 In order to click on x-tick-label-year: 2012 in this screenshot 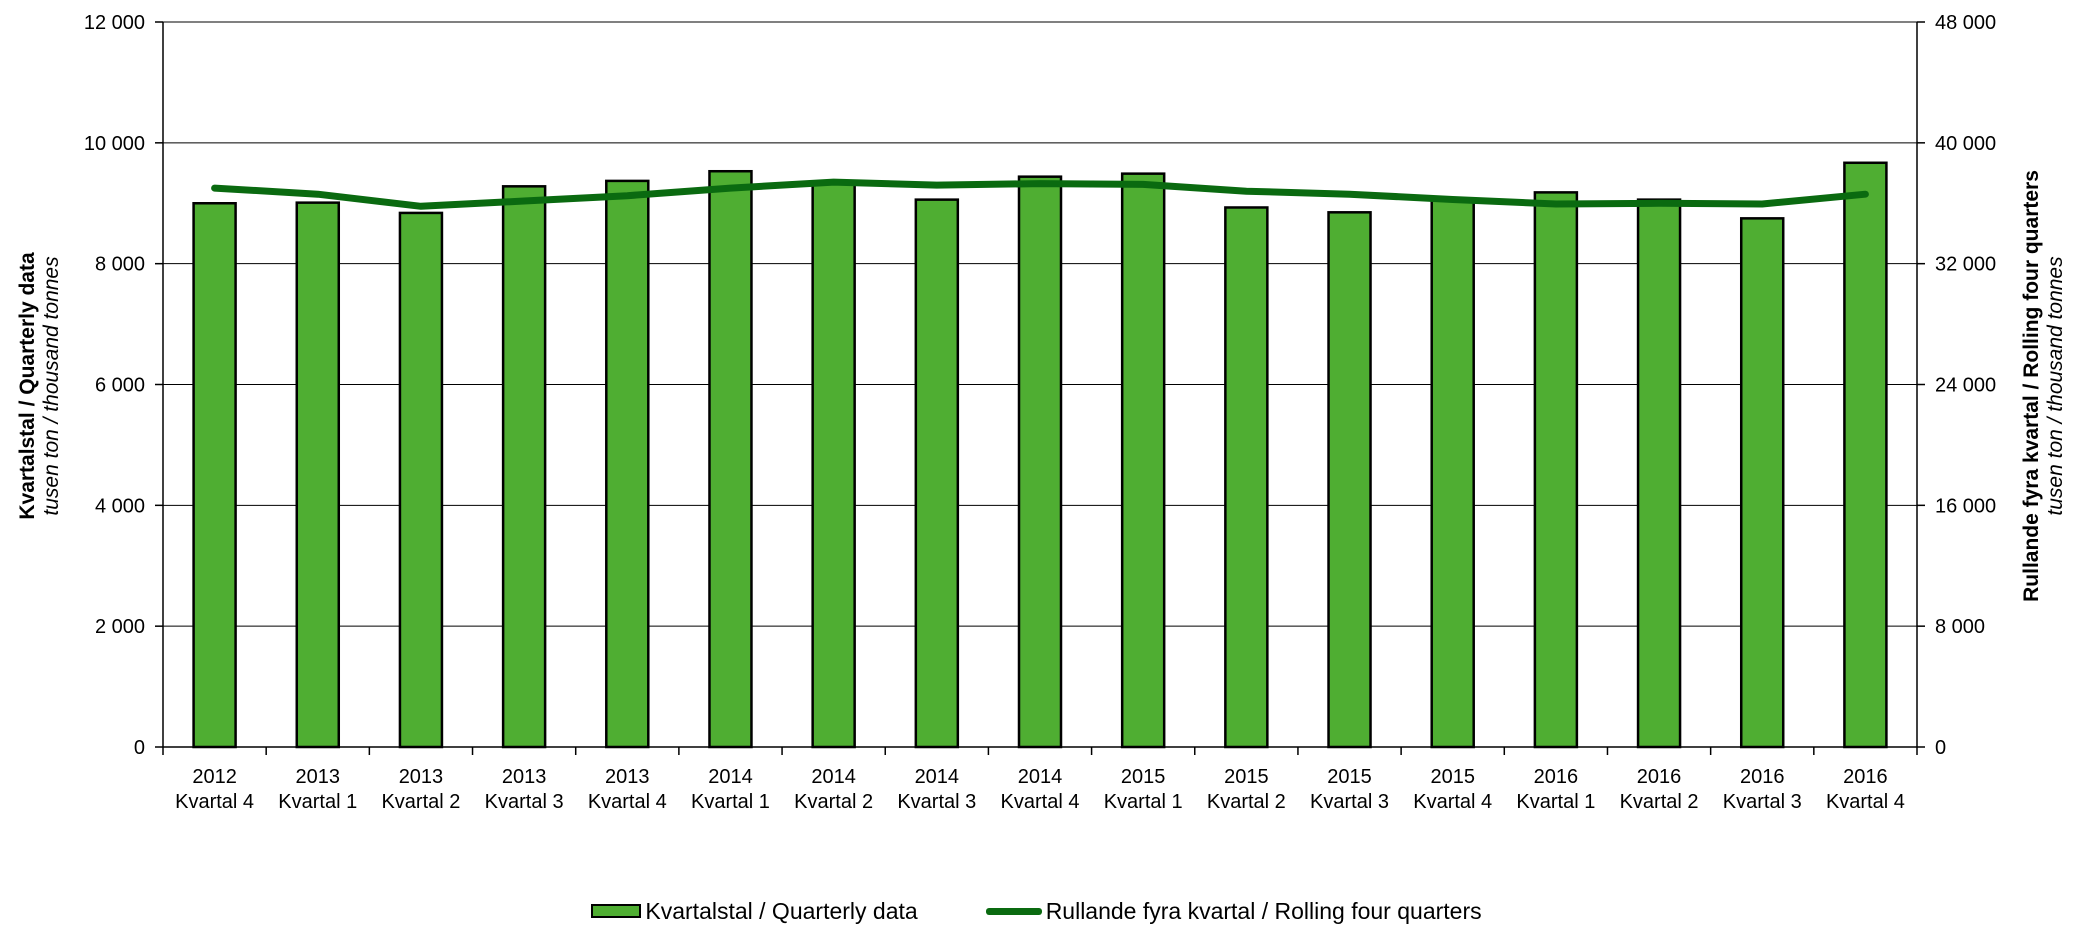, I will do `click(214, 777)`.